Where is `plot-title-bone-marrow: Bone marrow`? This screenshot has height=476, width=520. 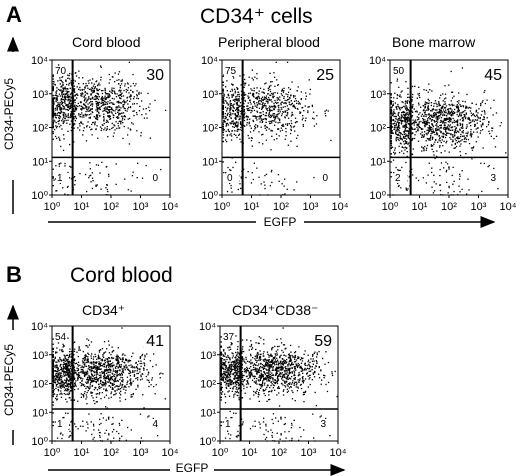
plot-title-bone-marrow: Bone marrow is located at coordinates (434, 42).